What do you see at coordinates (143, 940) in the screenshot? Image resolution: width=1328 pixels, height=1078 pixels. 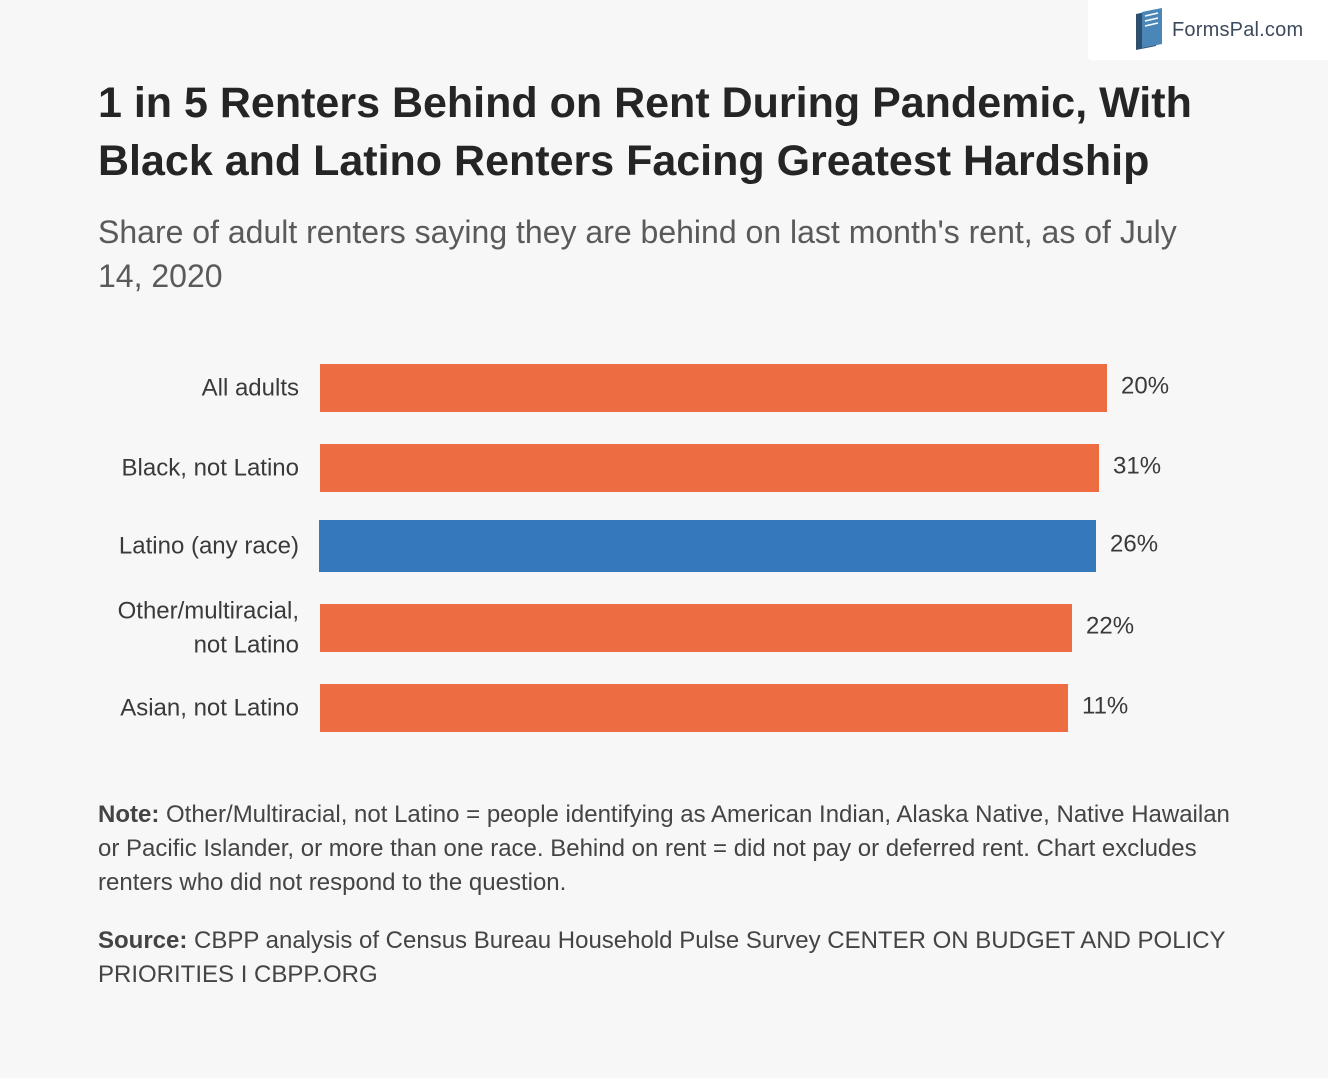 I see `source-lead: Source:` at bounding box center [143, 940].